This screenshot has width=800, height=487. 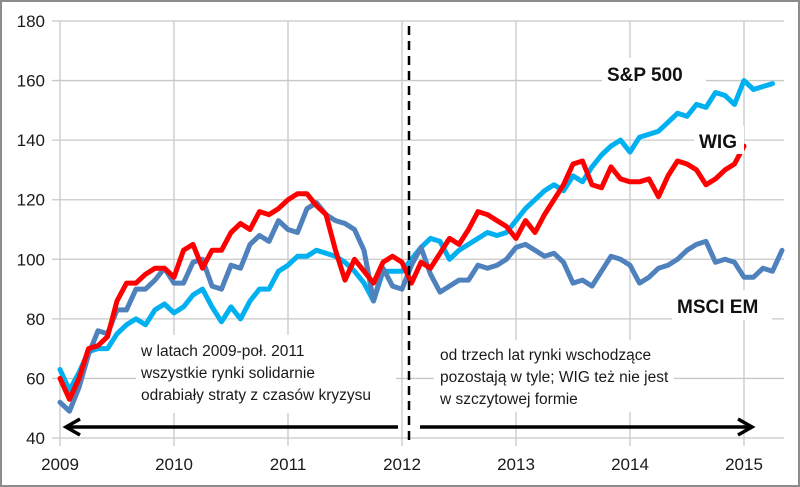 I want to click on y-tick-label: 160, so click(x=31, y=81).